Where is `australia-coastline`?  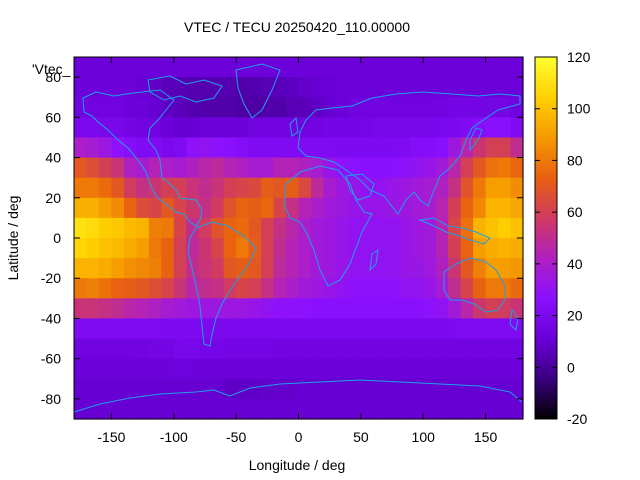 australia-coastline is located at coordinates (475, 285).